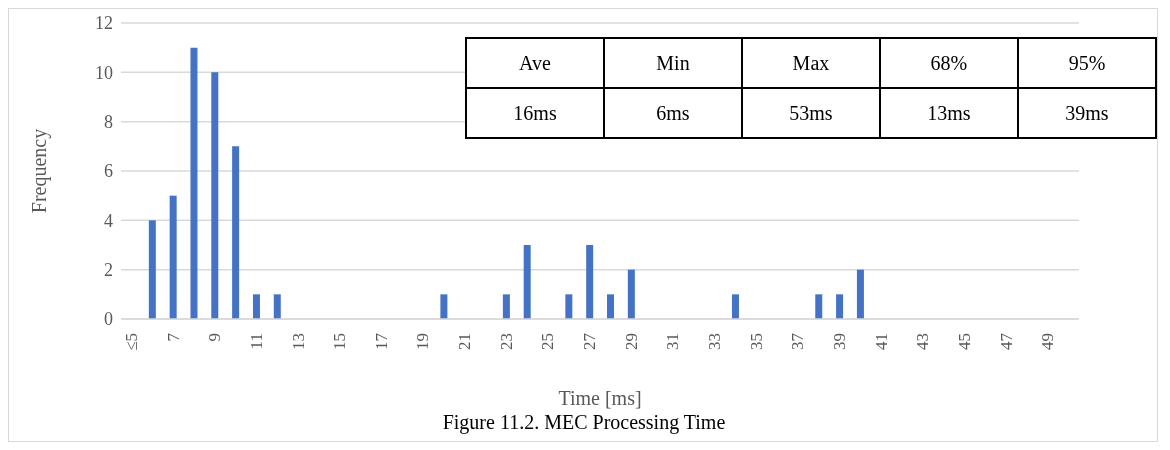 The width and height of the screenshot is (1170, 450). I want to click on x-tick-label: 43, so click(923, 341).